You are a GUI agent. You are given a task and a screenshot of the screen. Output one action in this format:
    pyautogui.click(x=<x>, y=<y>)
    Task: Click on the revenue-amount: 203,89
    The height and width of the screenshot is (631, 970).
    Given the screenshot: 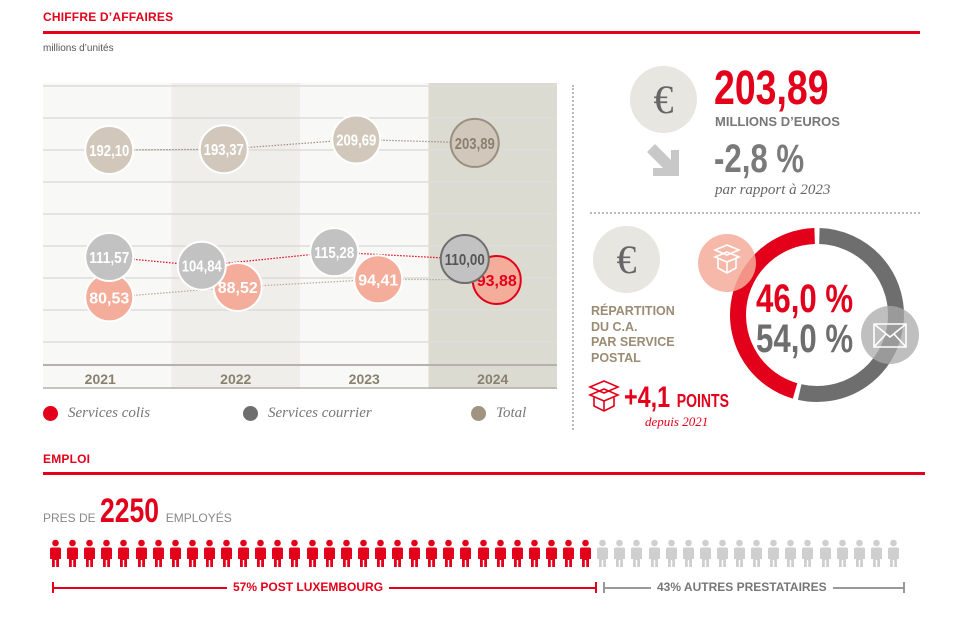 What is the action you would take?
    pyautogui.click(x=787, y=89)
    